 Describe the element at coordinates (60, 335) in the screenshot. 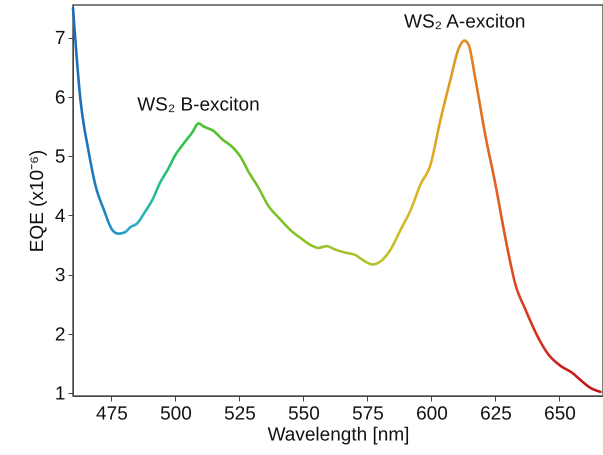

I see `y-tick-label: 2` at that location.